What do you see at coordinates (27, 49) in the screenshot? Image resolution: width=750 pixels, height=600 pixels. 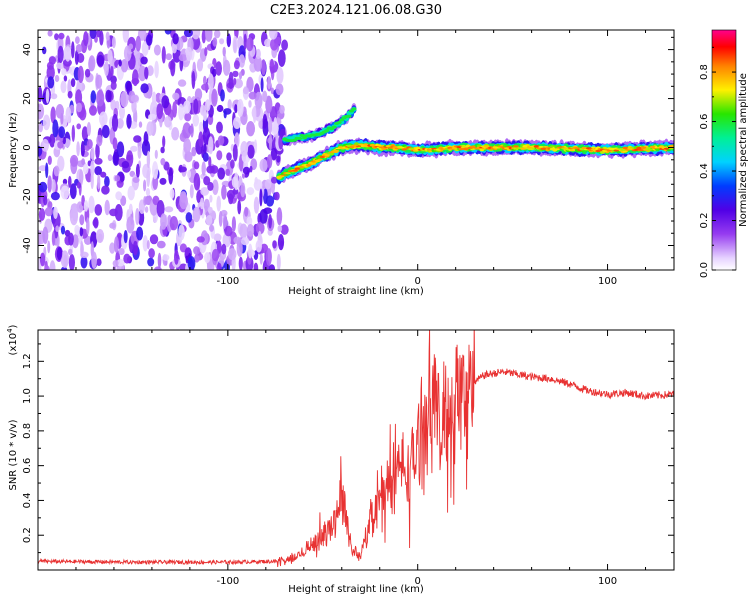 I see `heatmap-y-tick-label: 40` at bounding box center [27, 49].